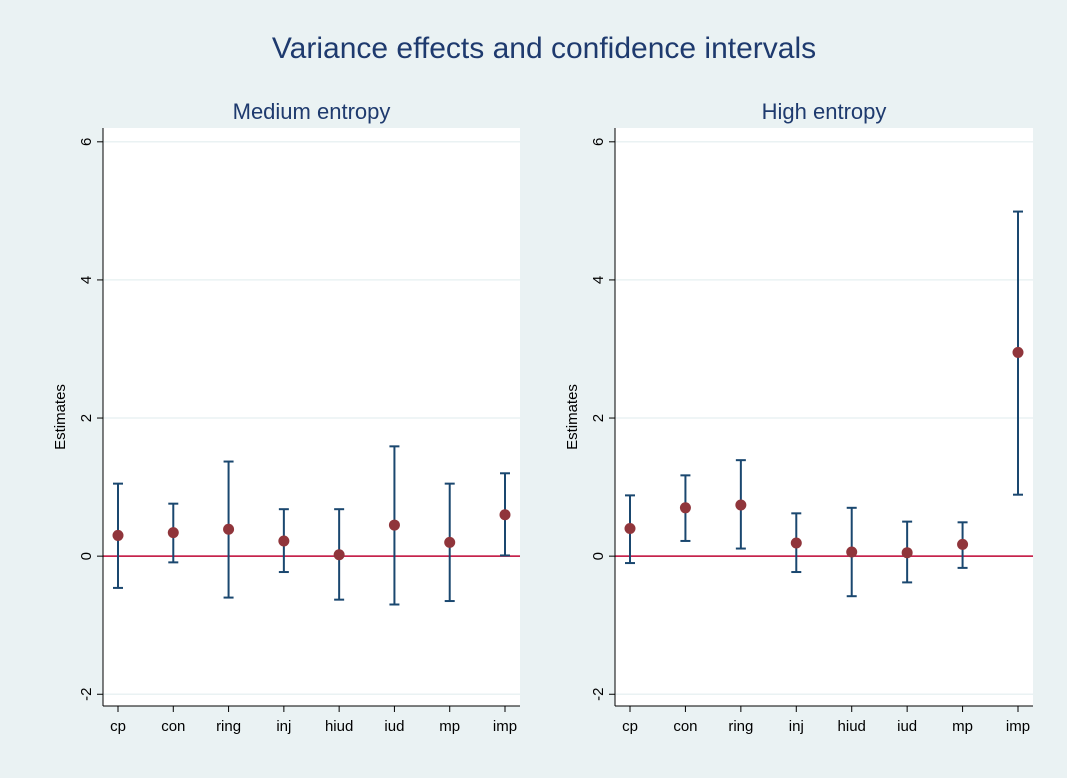 Image resolution: width=1067 pixels, height=778 pixels. What do you see at coordinates (824, 111) in the screenshot?
I see `panel-title: High entropy` at bounding box center [824, 111].